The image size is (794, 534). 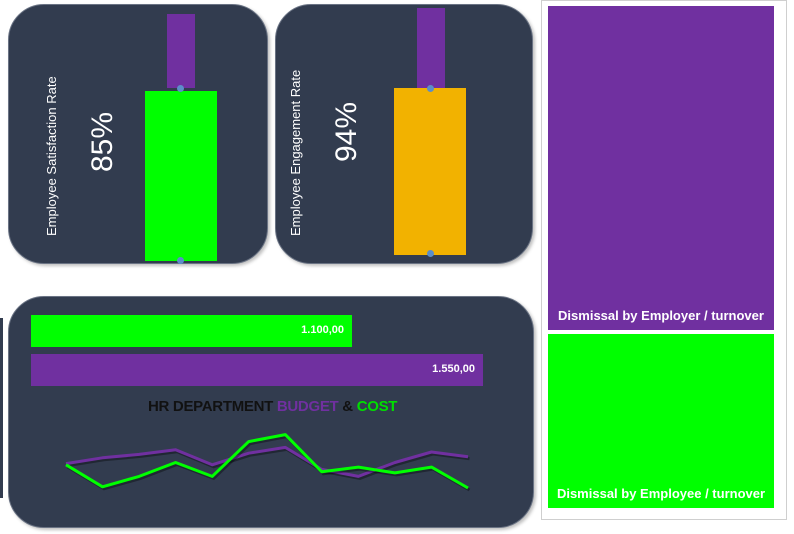 What do you see at coordinates (661, 315) in the screenshot?
I see `treemap-label-employer: Dismissal by Employer / turnover` at bounding box center [661, 315].